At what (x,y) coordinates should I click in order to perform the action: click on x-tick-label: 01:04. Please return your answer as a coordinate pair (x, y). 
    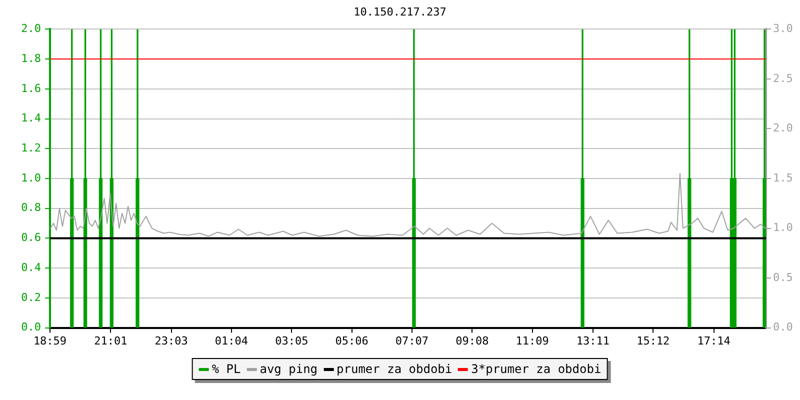
    Looking at the image, I should click on (231, 341).